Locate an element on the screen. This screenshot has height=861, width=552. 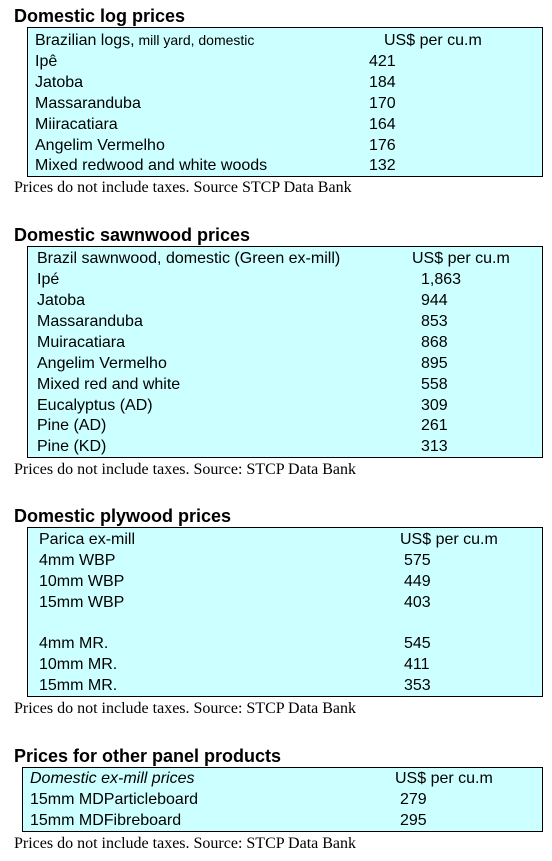
log-prices-title: Domestic log prices is located at coordinates (100, 16).